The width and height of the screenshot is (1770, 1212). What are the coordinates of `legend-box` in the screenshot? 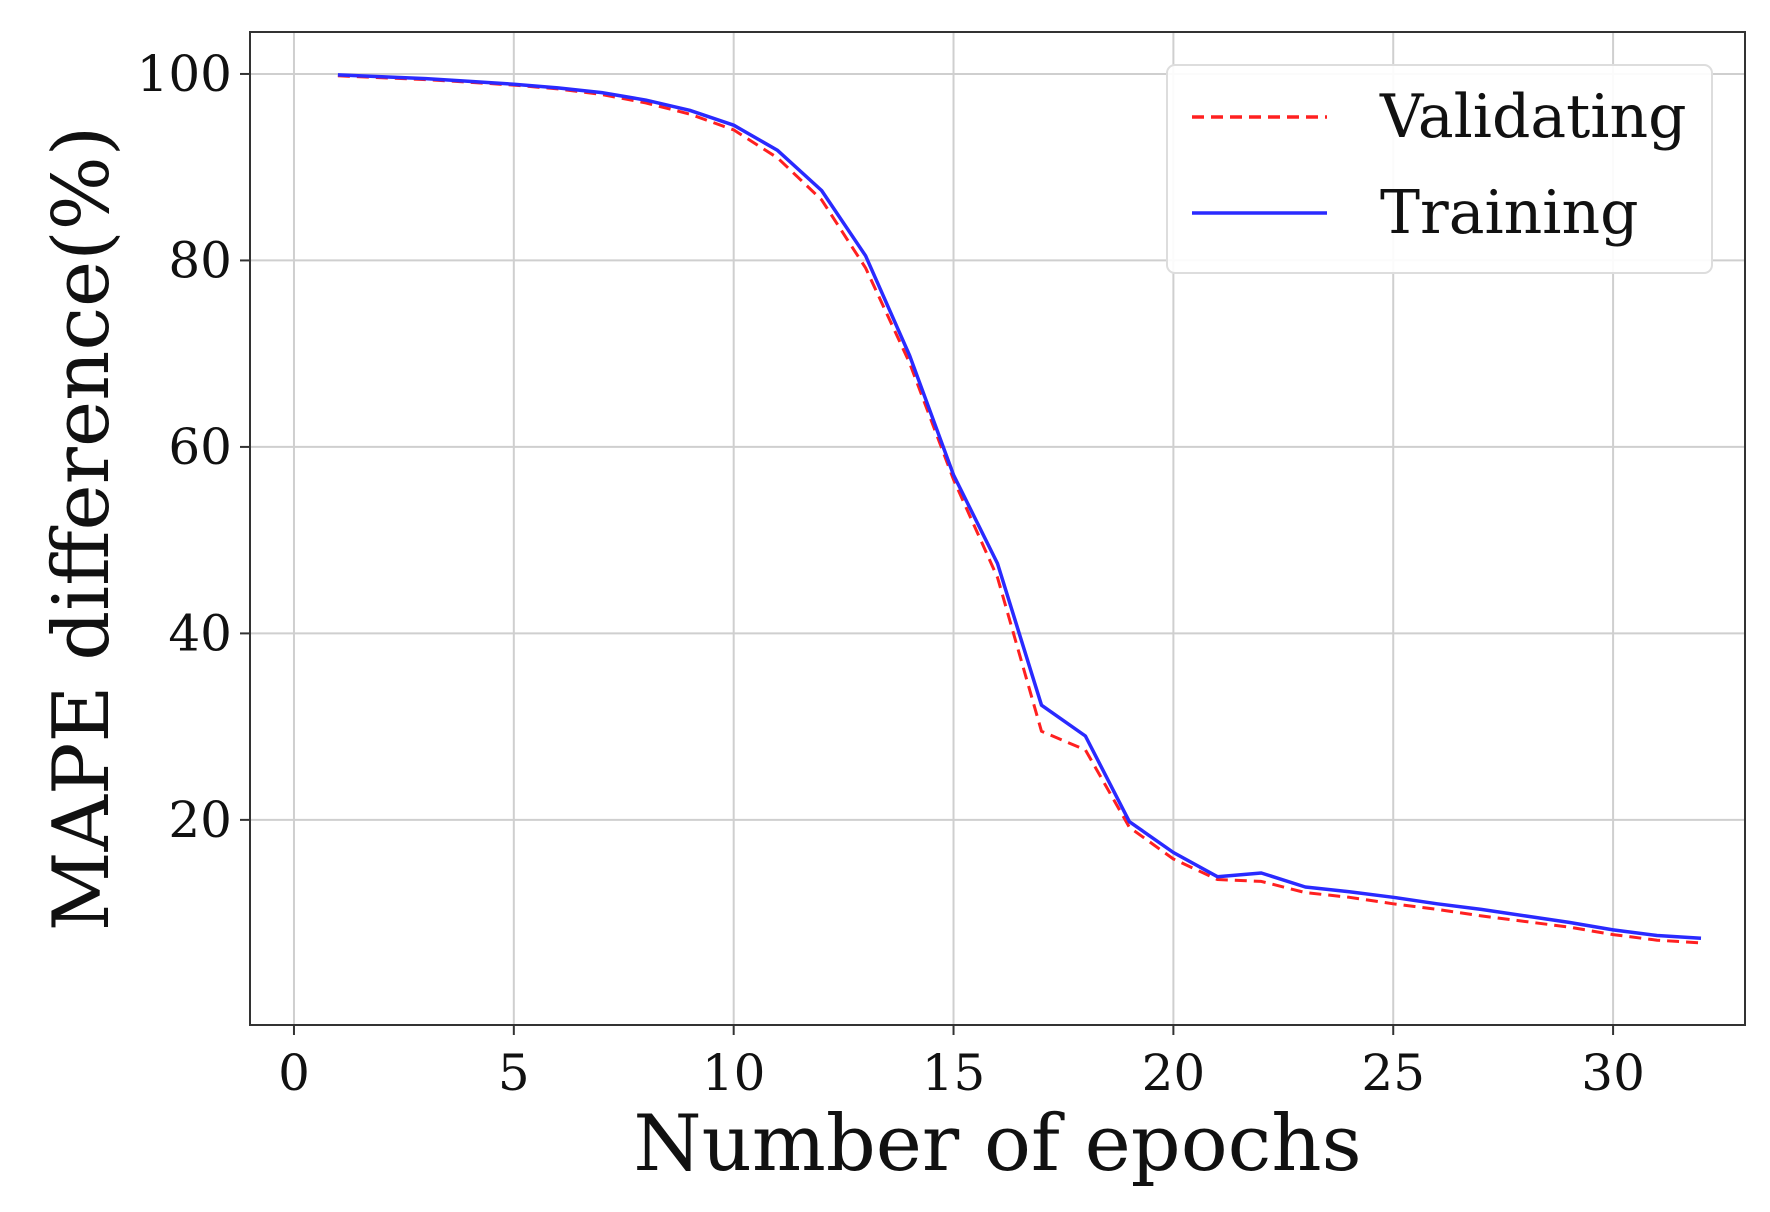 It's located at (1439, 169).